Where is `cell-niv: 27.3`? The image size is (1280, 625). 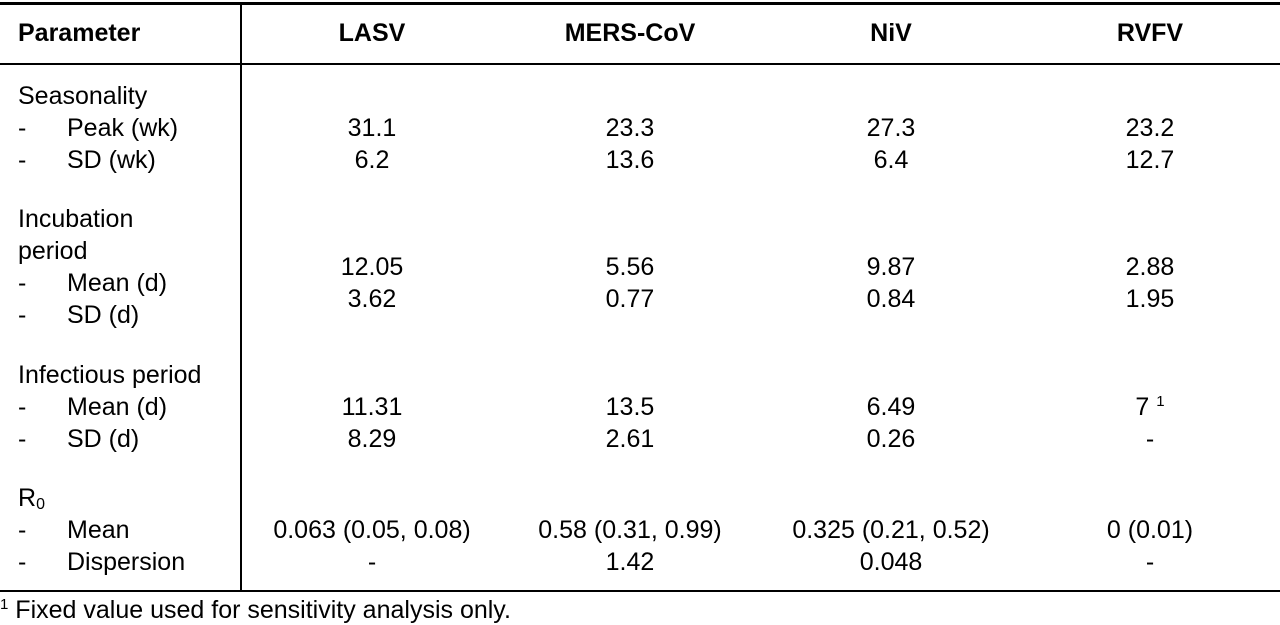 cell-niv: 27.3 is located at coordinates (891, 128).